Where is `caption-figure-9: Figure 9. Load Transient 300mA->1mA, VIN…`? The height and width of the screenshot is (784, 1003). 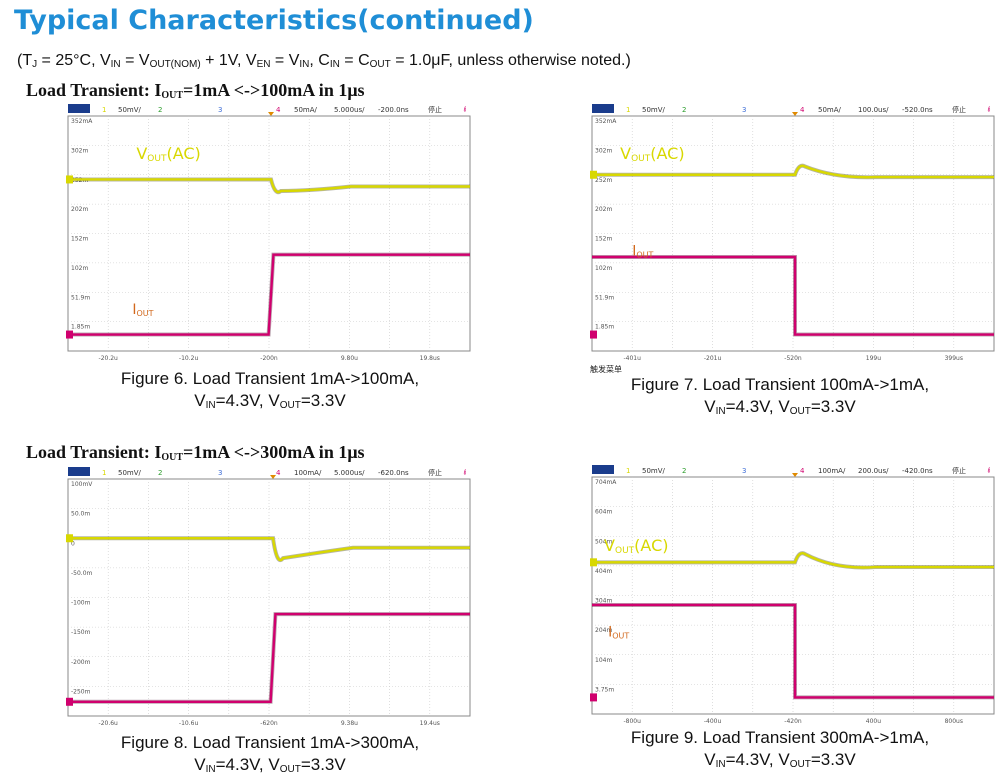
caption-figure-9: Figure 9. Load Transient 300mA->1mA, VIN… is located at coordinates (780, 749).